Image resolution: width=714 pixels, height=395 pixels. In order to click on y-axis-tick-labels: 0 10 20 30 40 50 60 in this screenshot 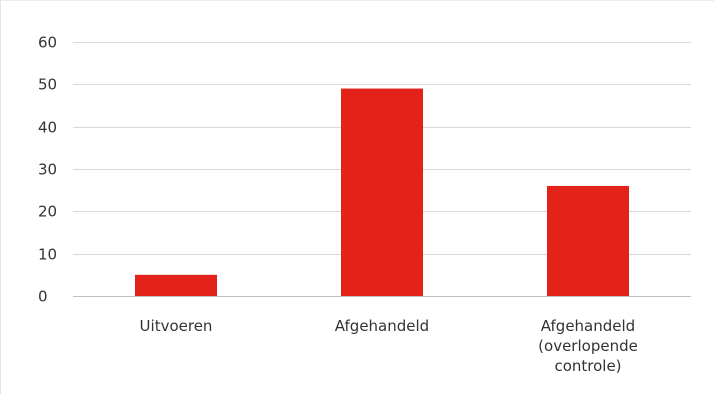, I will do `click(47, 170)`.